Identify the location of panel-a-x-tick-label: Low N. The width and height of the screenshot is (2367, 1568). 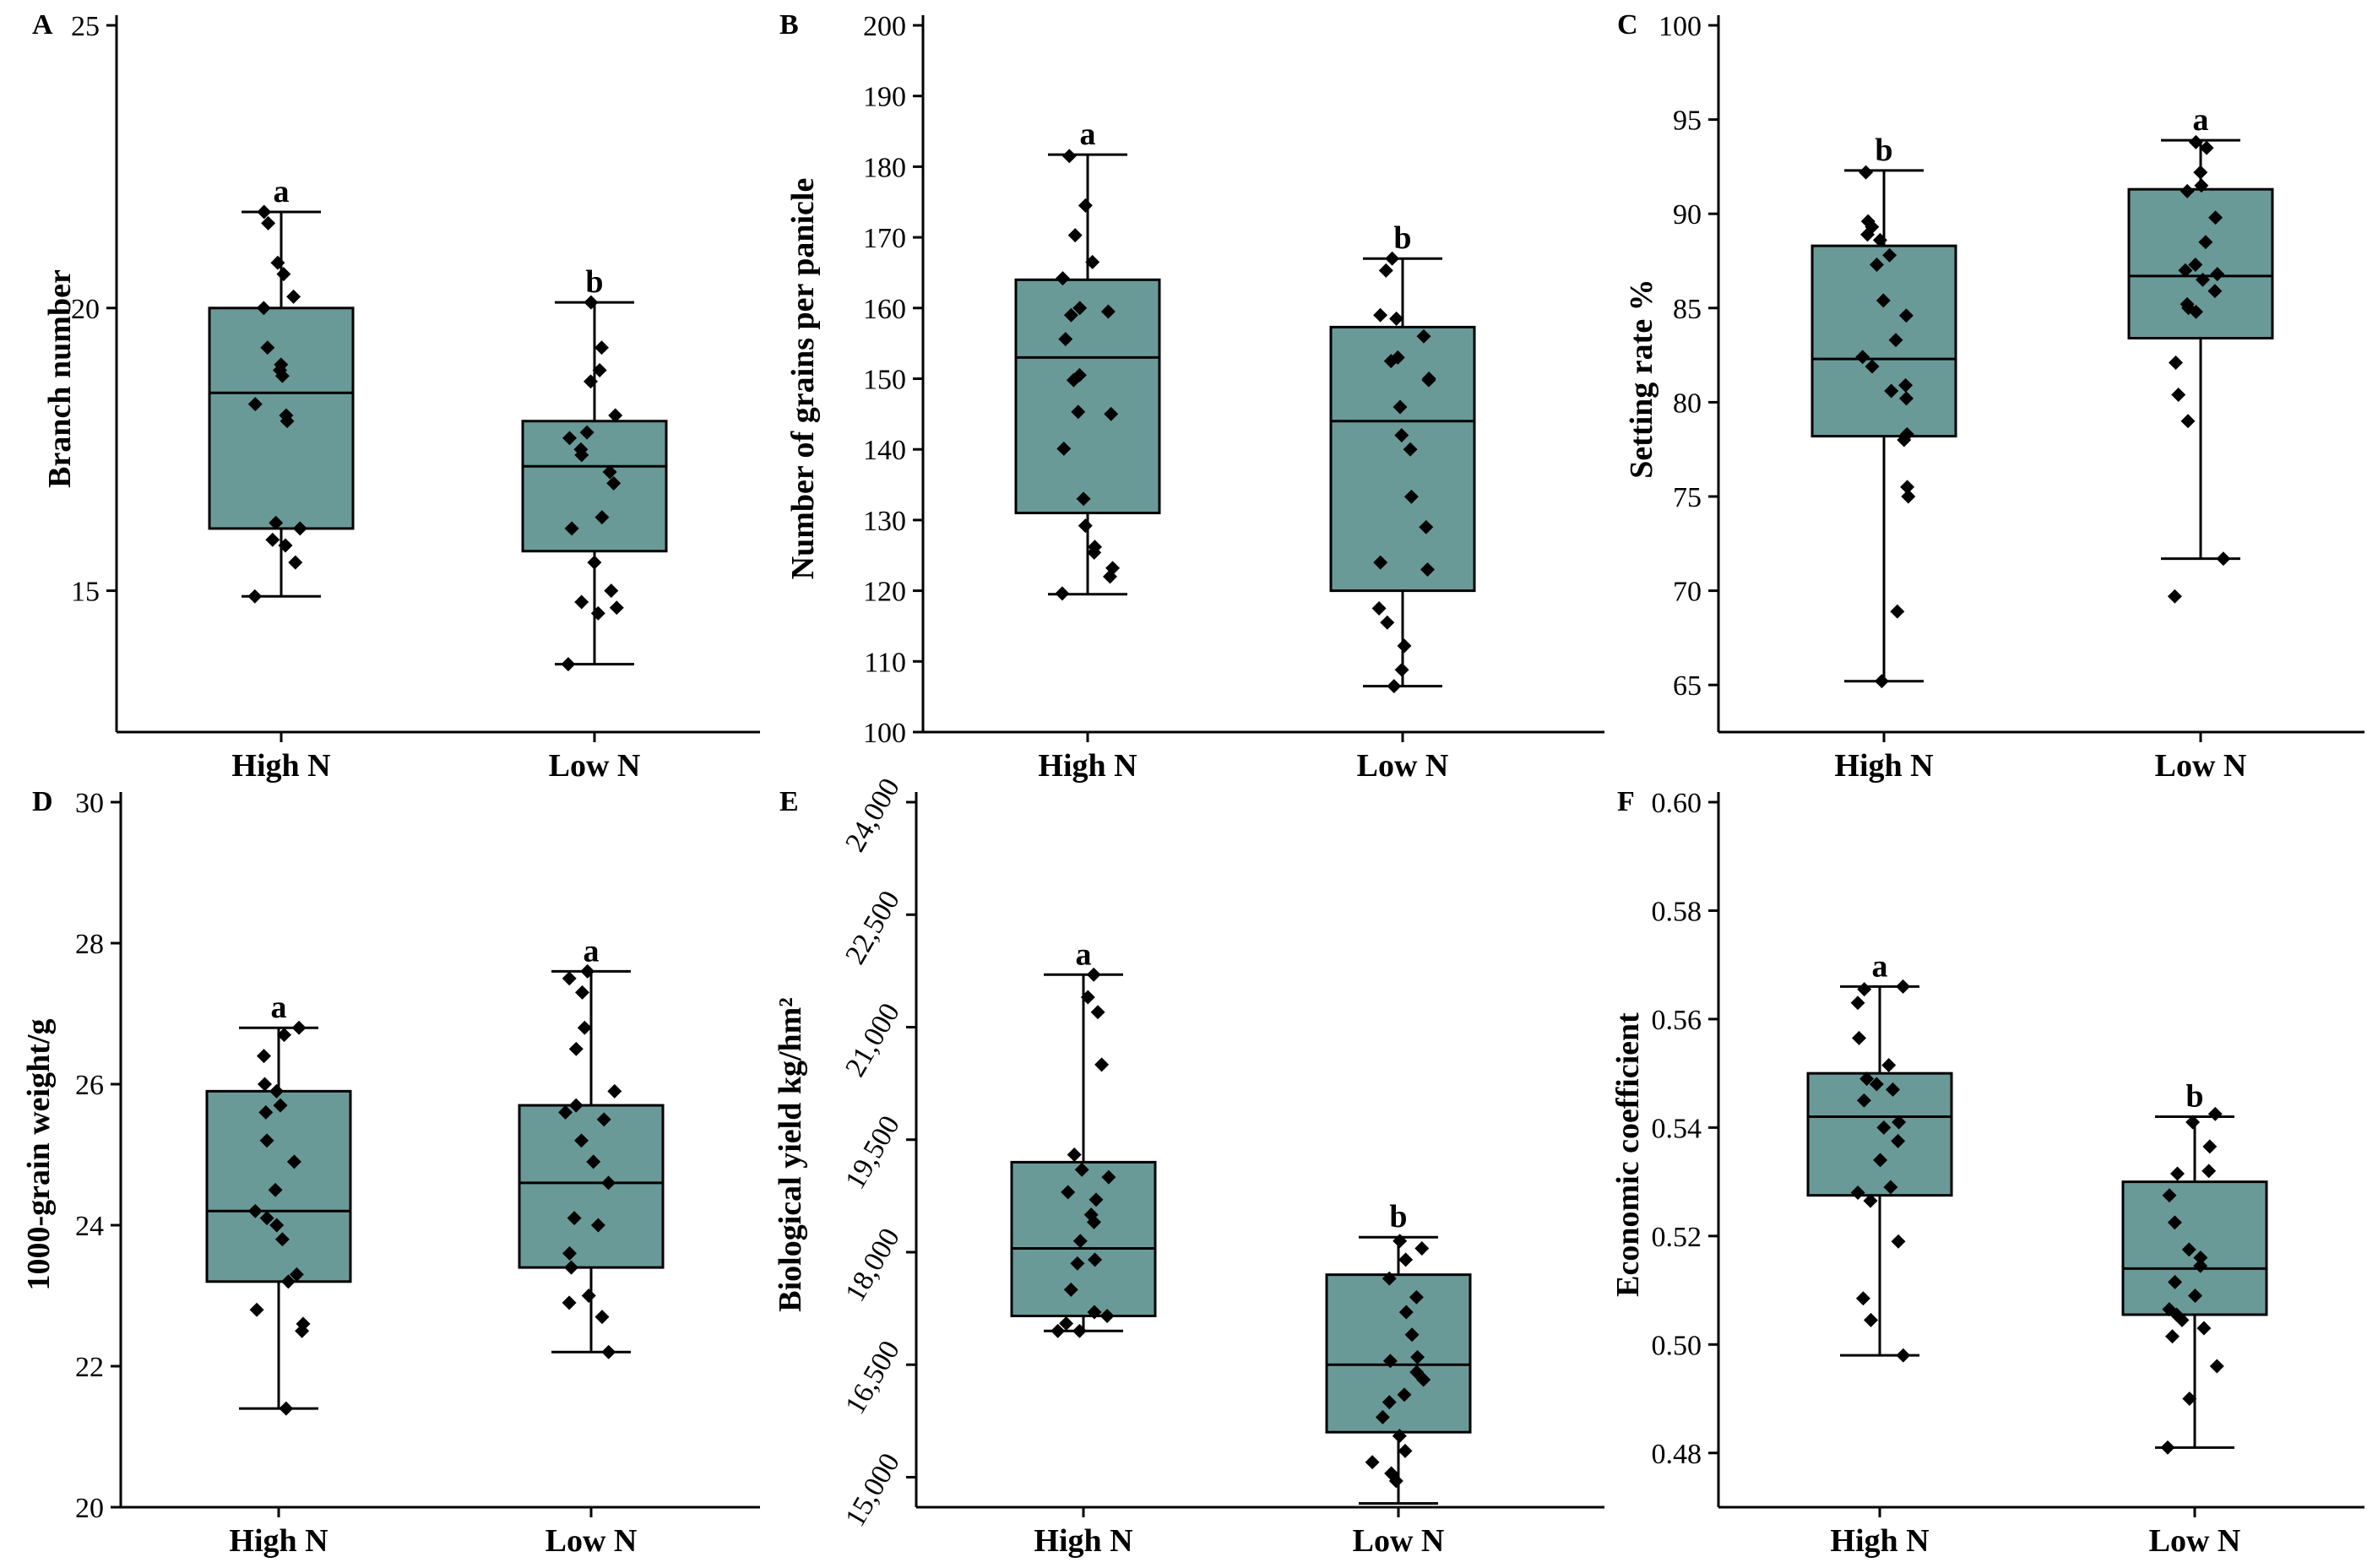
(595, 766).